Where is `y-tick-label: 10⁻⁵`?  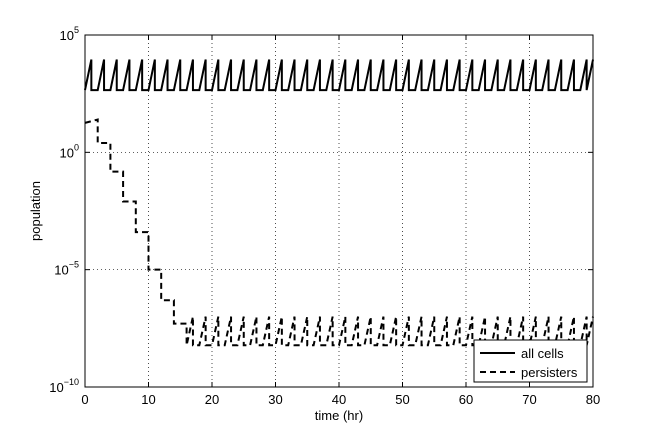
y-tick-label: 10⁻⁵ is located at coordinates (66, 269).